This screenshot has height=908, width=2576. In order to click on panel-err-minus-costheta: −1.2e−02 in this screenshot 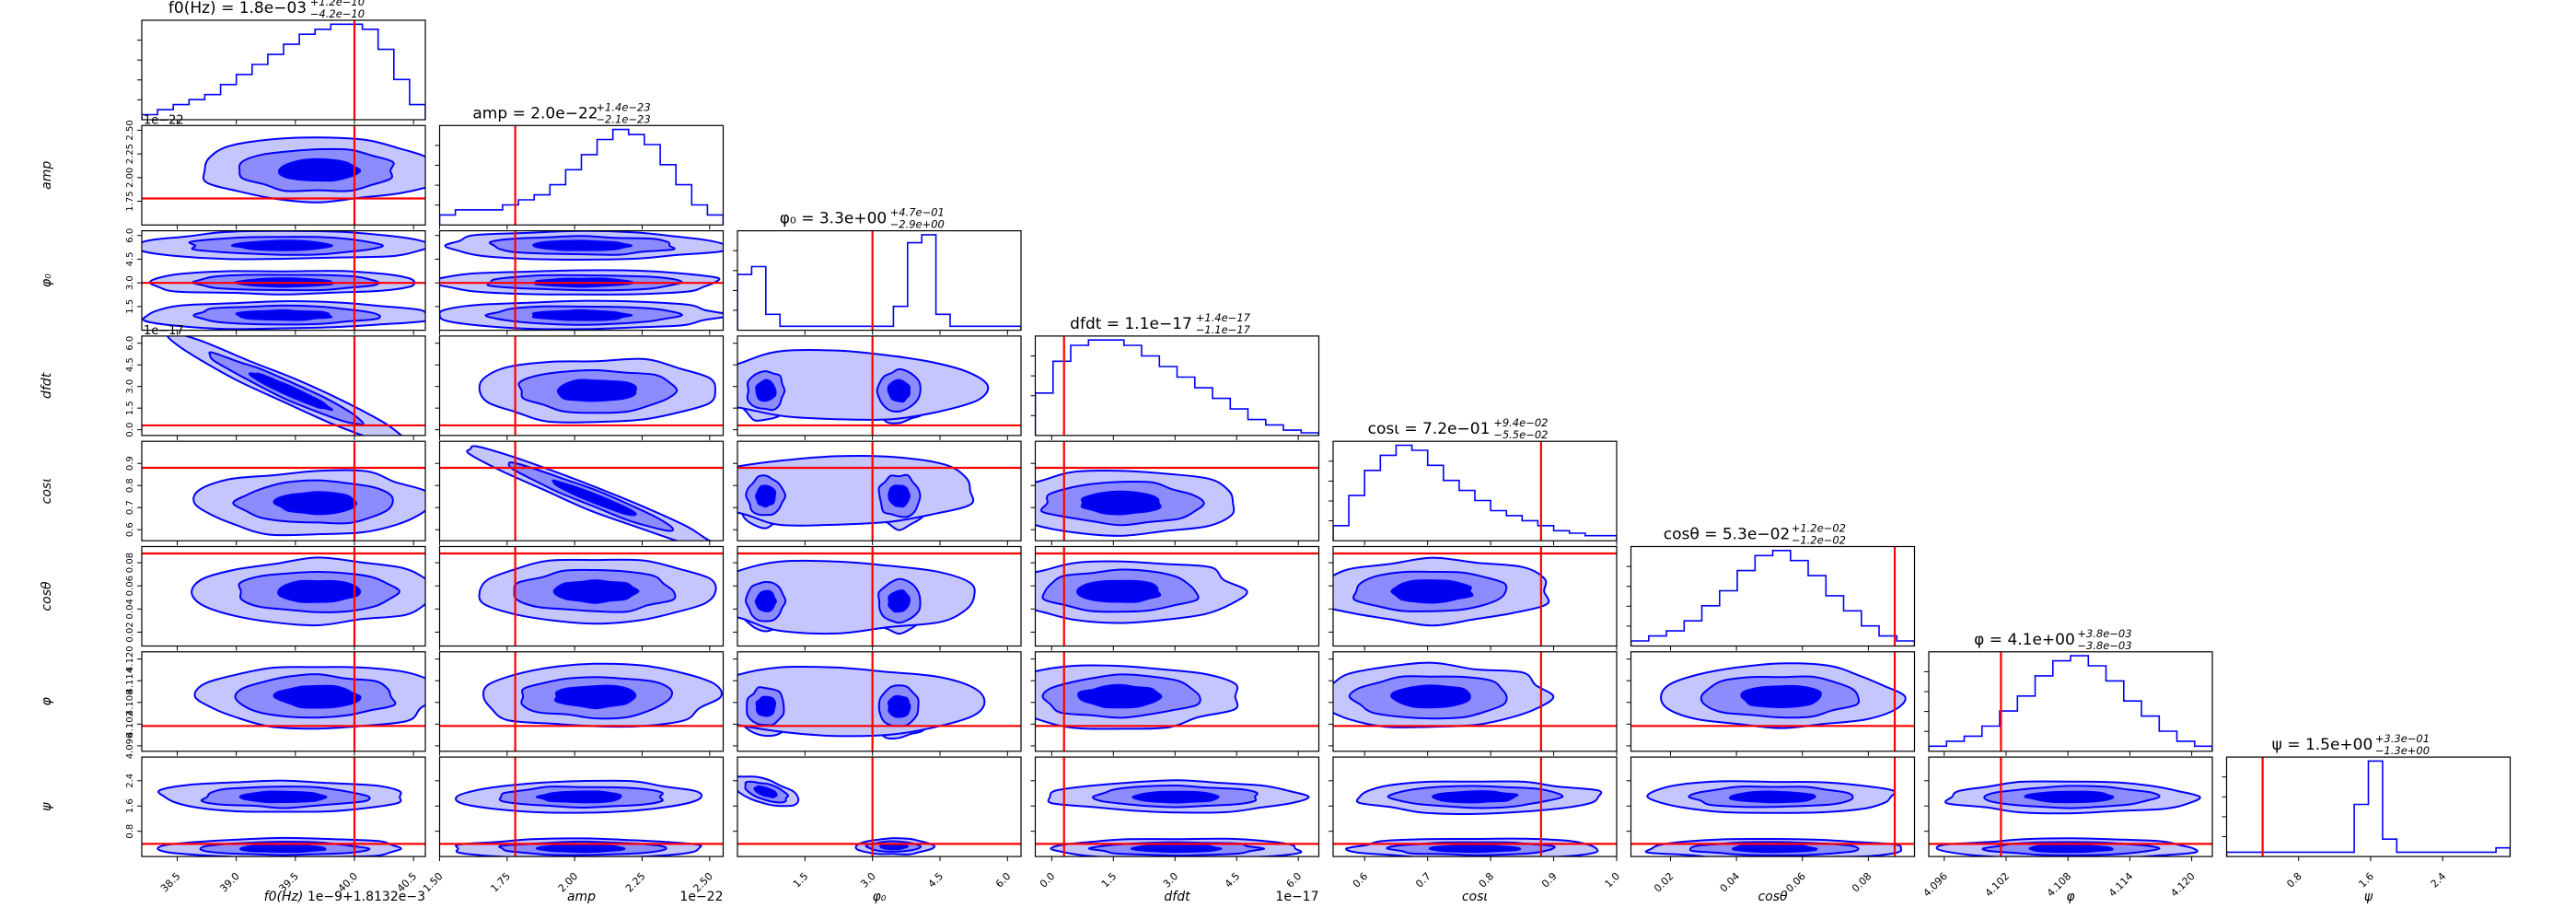, I will do `click(1819, 540)`.